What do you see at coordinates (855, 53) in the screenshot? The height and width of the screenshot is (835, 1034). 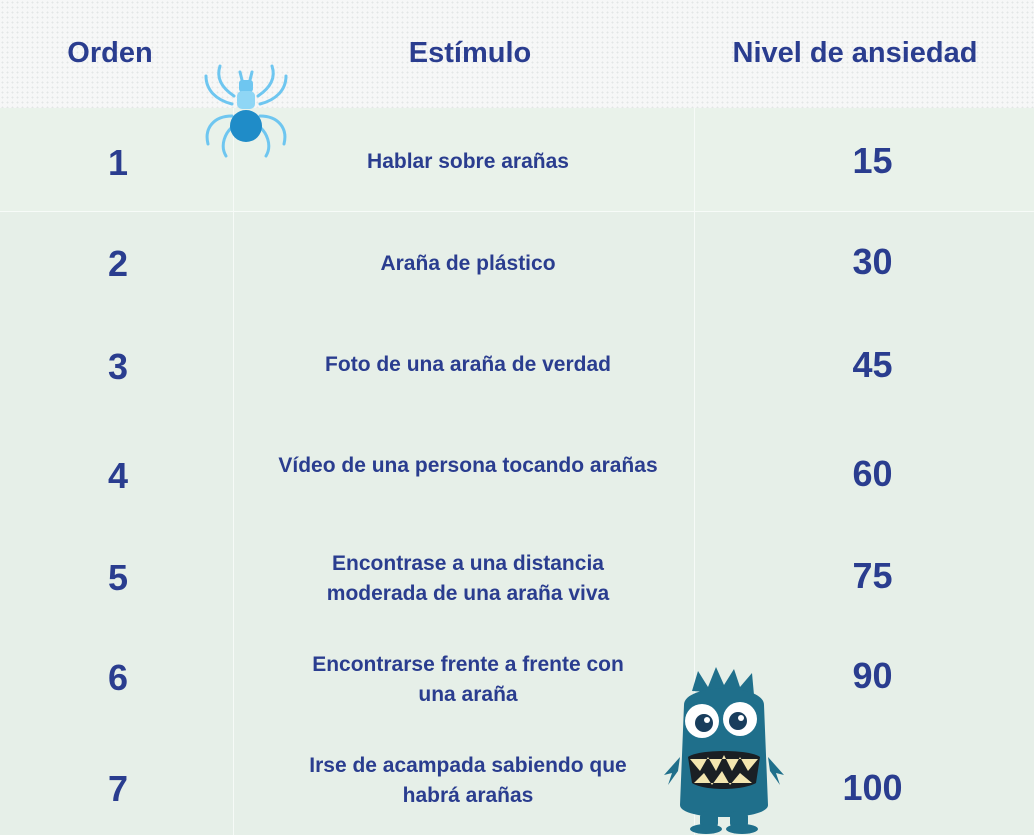 I see `header-nivel: Nivel de ansiedad` at bounding box center [855, 53].